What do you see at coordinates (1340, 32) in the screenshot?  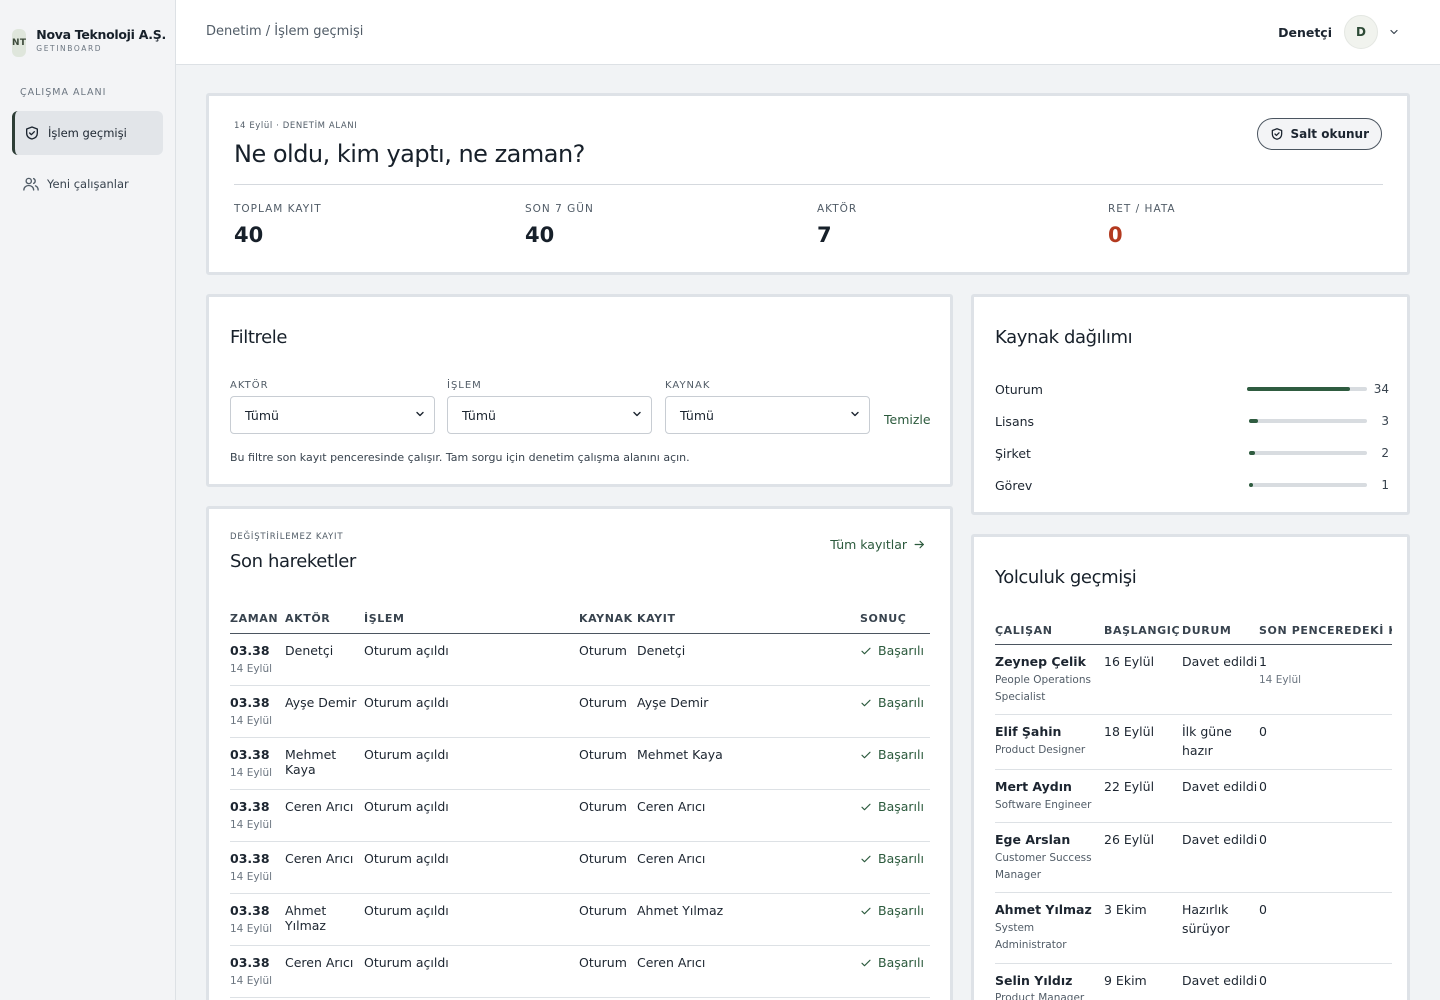 I see `user-menu: Denetçi D` at bounding box center [1340, 32].